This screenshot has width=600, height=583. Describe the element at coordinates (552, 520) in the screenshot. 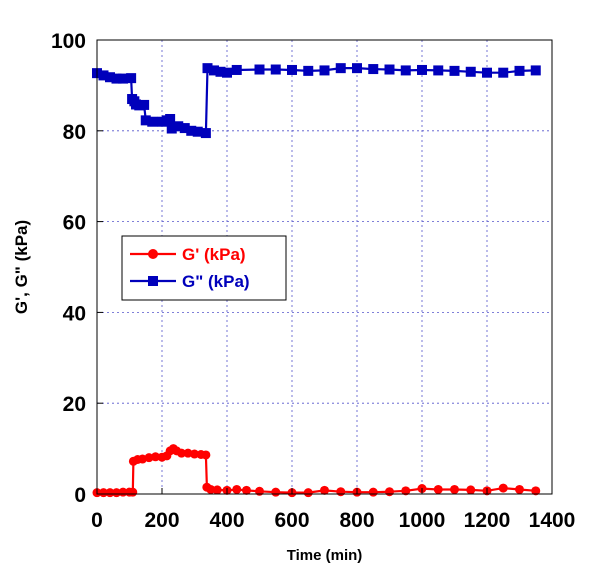

I see `x-tick-label: 1400` at that location.